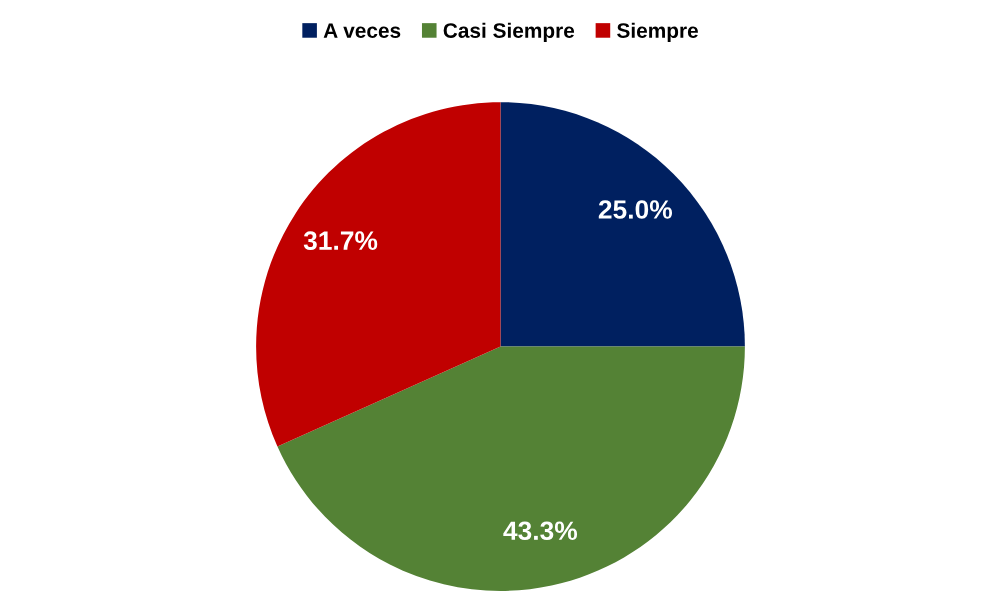 The image size is (1001, 608). Describe the element at coordinates (362, 30) in the screenshot. I see `legend-label: A veces` at that location.